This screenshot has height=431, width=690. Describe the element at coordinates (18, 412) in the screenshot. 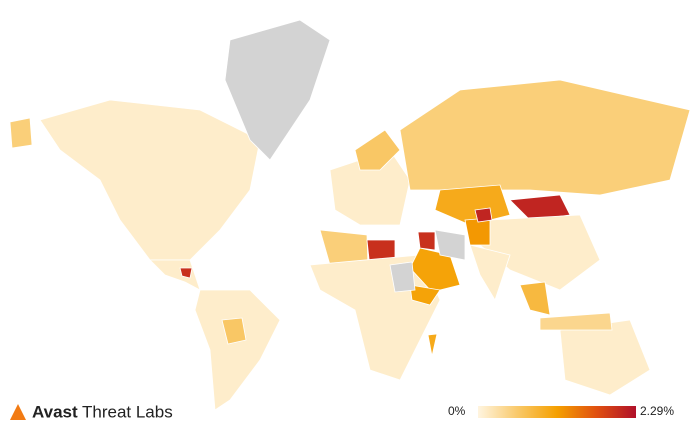

I see `logo-icon` at that location.